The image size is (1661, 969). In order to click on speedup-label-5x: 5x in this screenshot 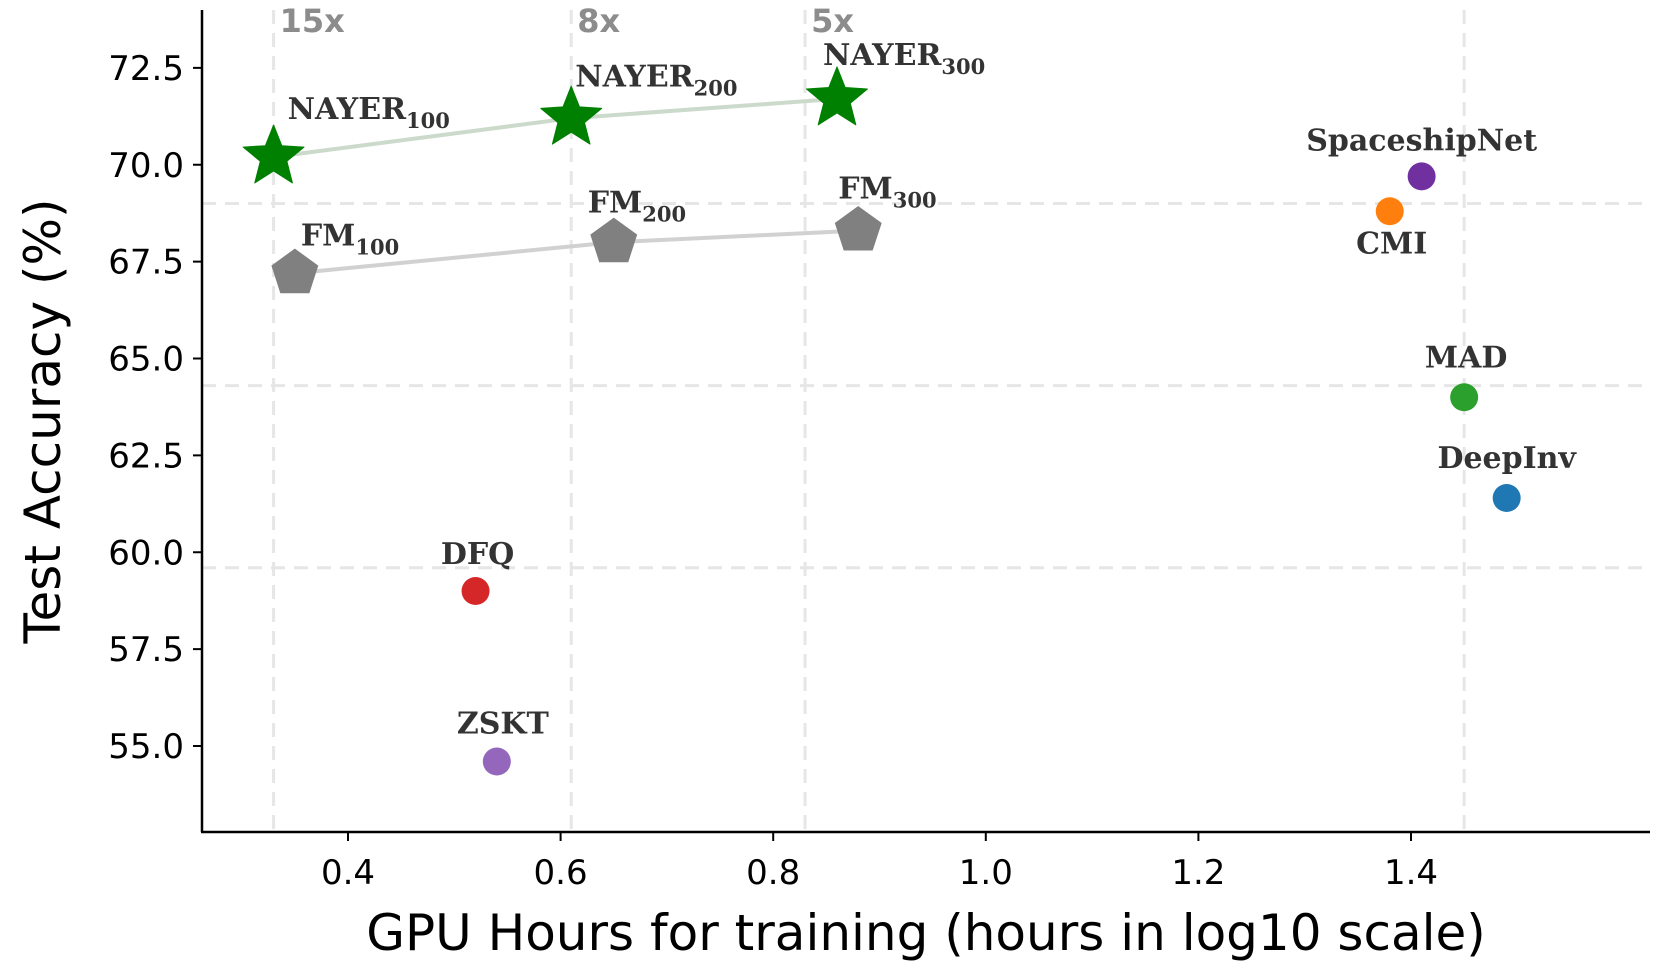, I will do `click(832, 21)`.